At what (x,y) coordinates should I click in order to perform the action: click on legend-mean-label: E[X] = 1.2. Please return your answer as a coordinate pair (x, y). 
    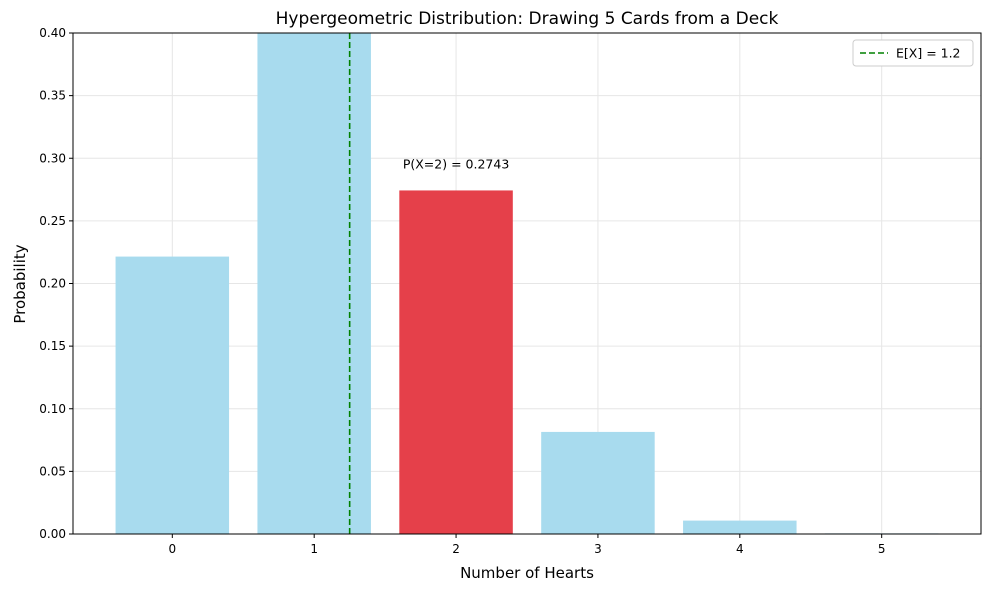
    Looking at the image, I should click on (928, 53).